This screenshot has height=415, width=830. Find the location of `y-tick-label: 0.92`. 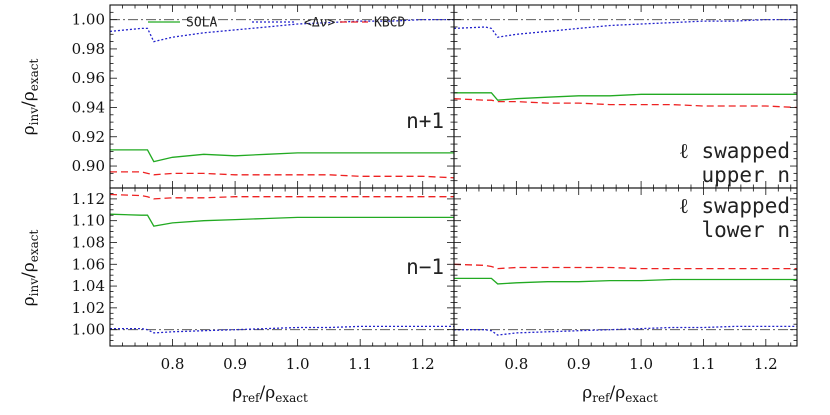

y-tick-label: 0.92 is located at coordinates (88, 137).